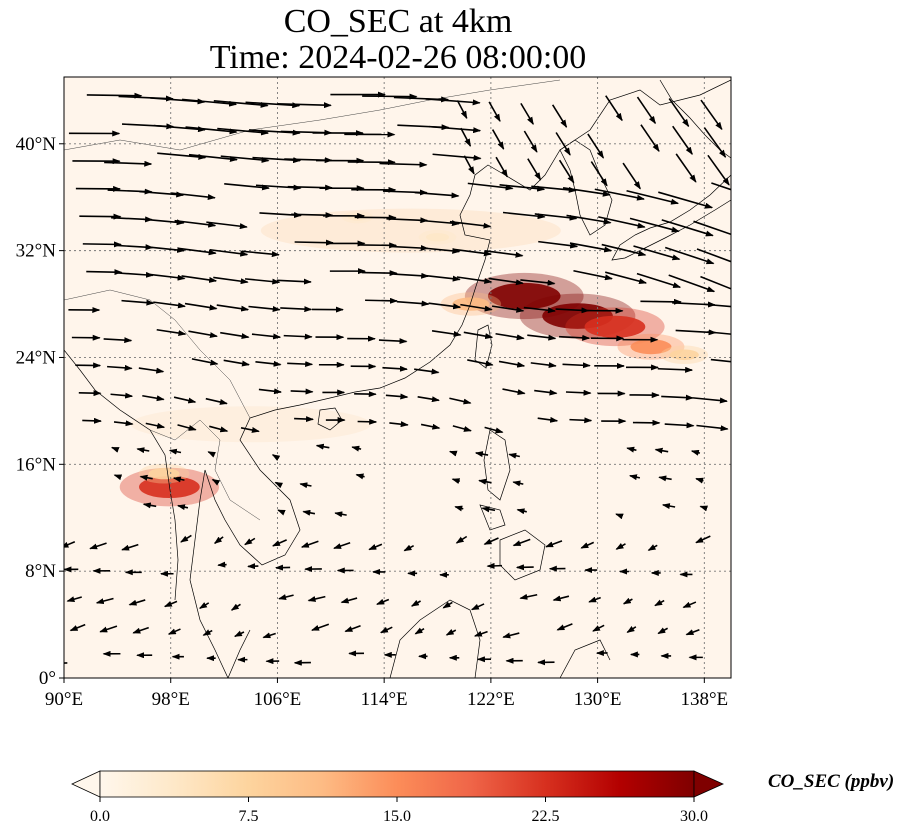  What do you see at coordinates (546, 816) in the screenshot?
I see `colorbar-tick-label: 22.5` at bounding box center [546, 816].